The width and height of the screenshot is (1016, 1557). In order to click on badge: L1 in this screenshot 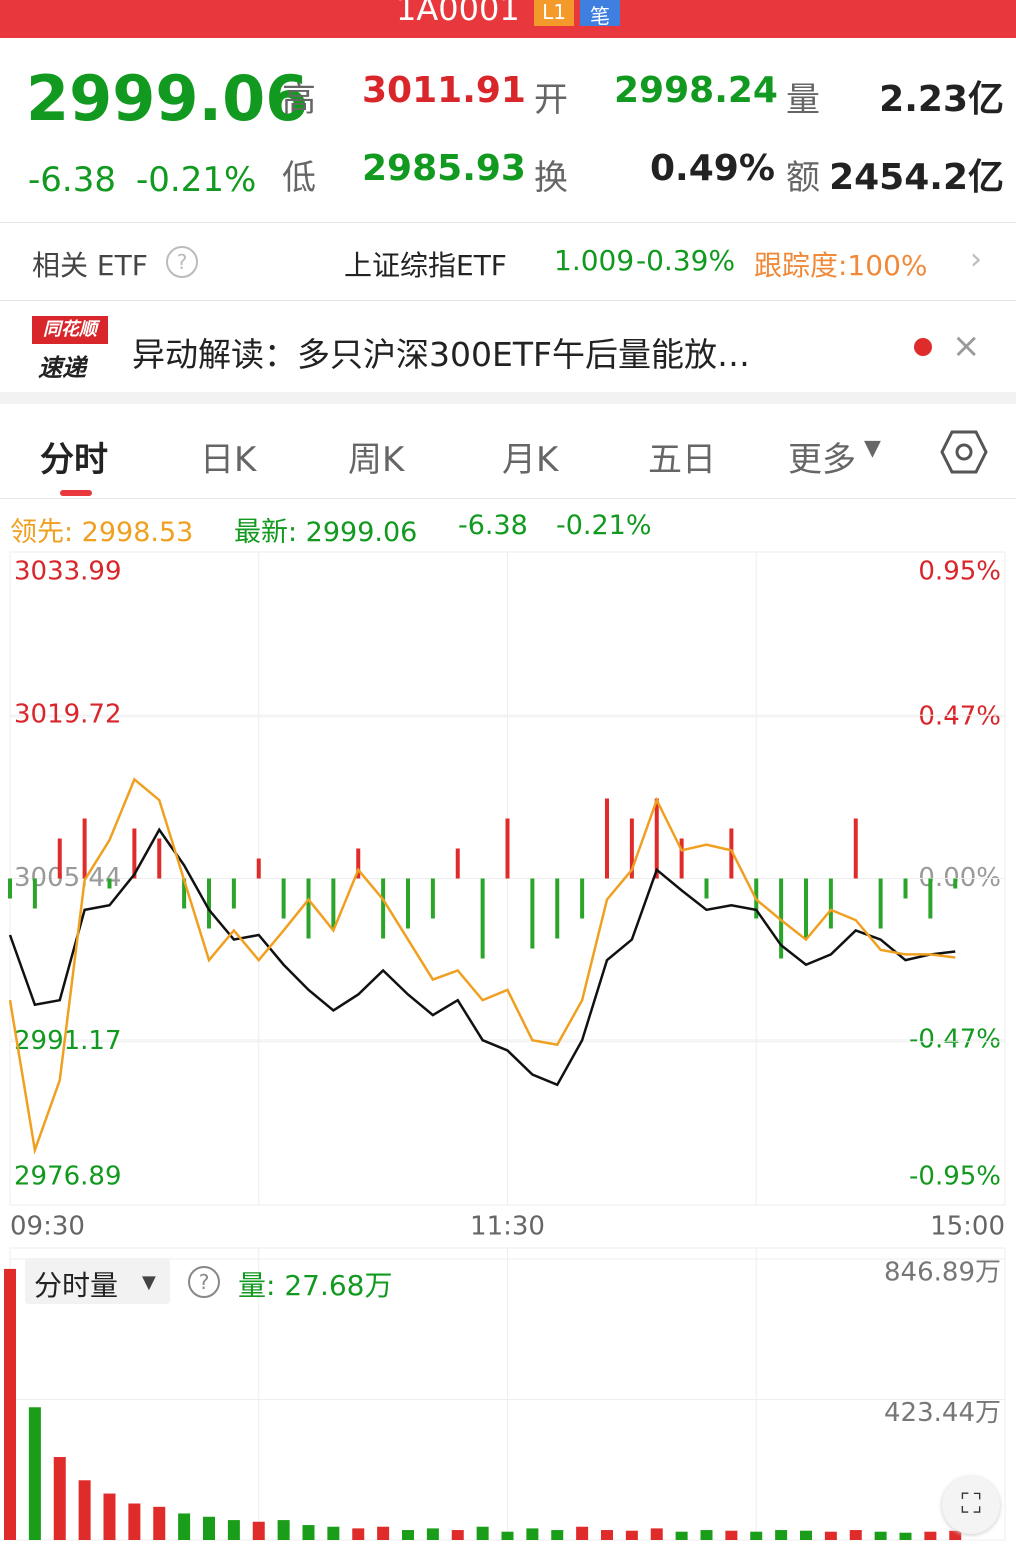, I will do `click(554, 13)`.